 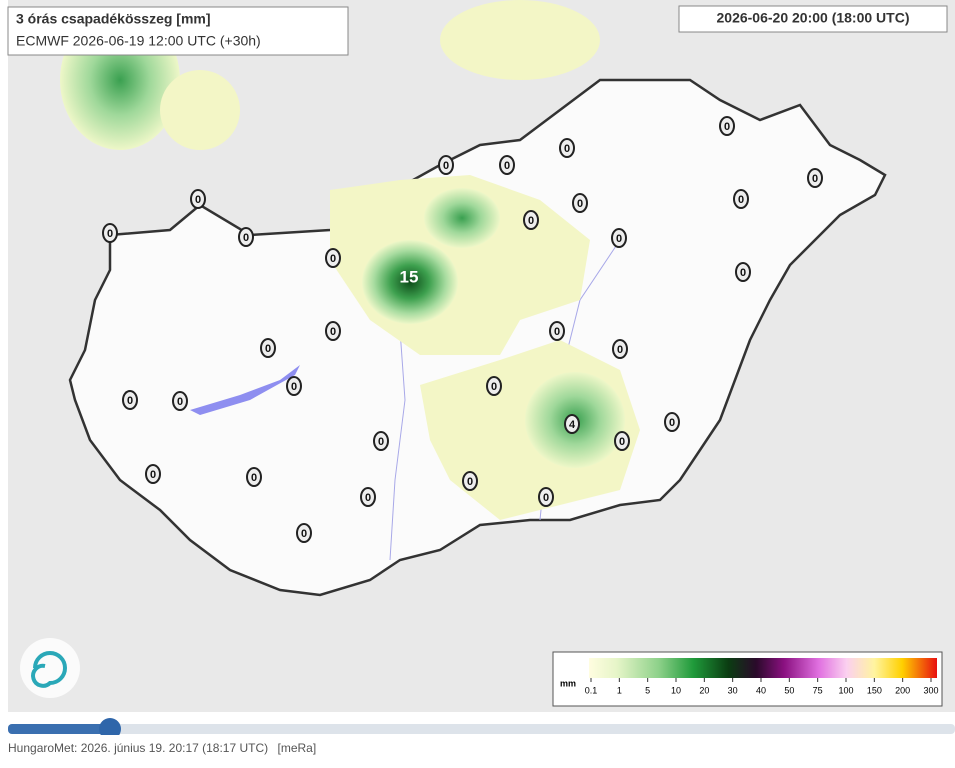 I want to click on slider-handle, so click(x=110, y=726).